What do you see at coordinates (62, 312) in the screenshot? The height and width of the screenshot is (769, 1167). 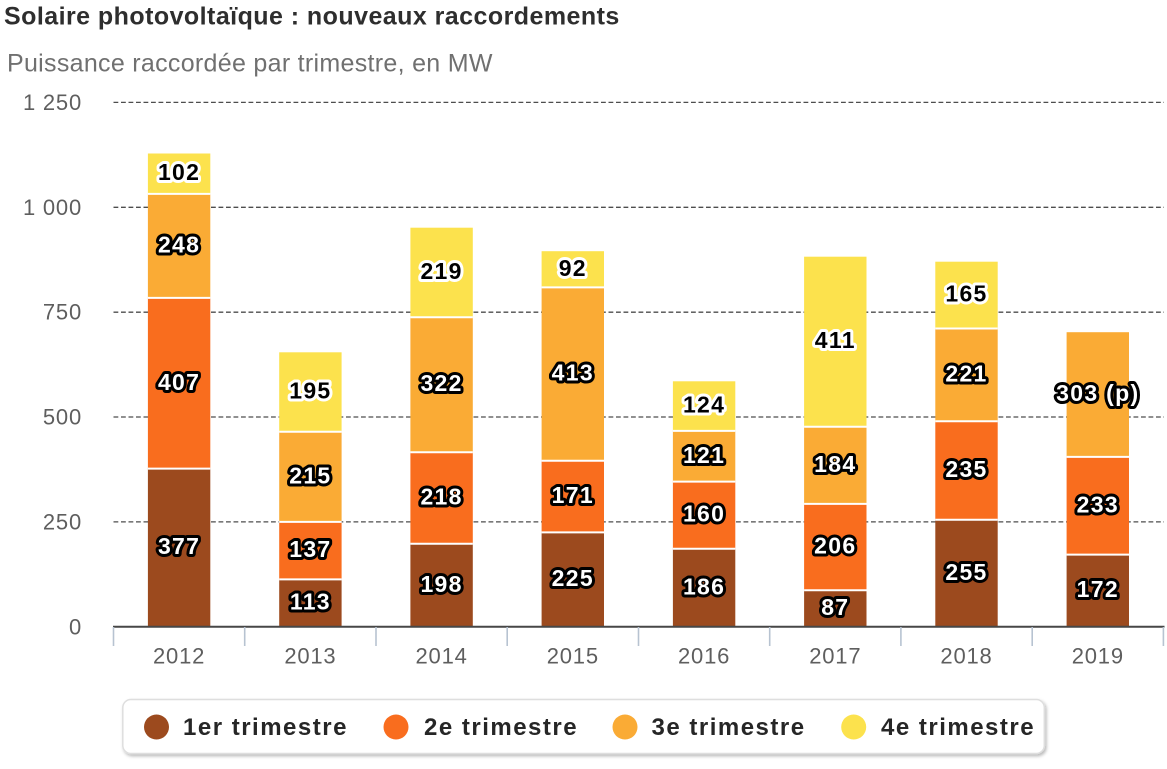 I see `svg-text: 750` at bounding box center [62, 312].